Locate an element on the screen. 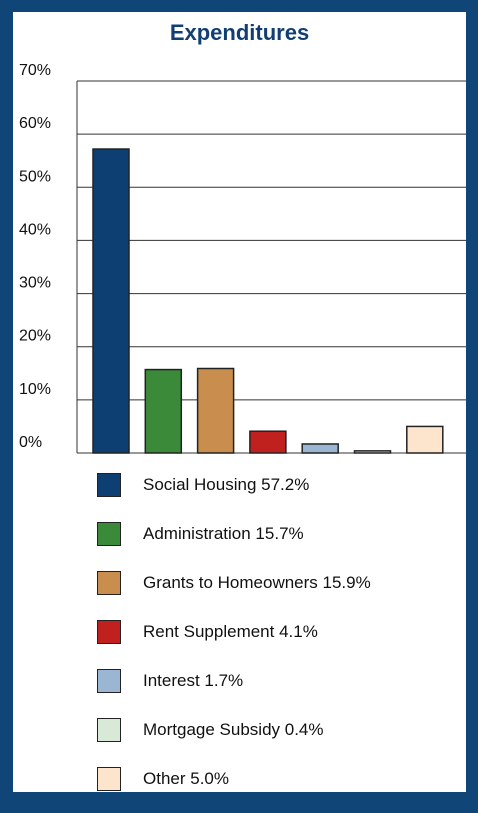 The height and width of the screenshot is (813, 478). y-tick-label: 30% is located at coordinates (35, 283).